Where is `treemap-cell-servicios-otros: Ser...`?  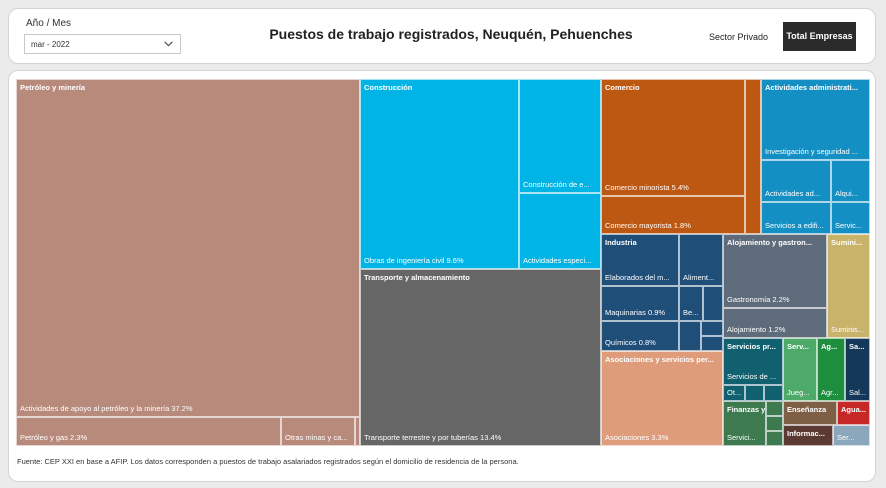 treemap-cell-servicios-otros: Ser... is located at coordinates (851, 435).